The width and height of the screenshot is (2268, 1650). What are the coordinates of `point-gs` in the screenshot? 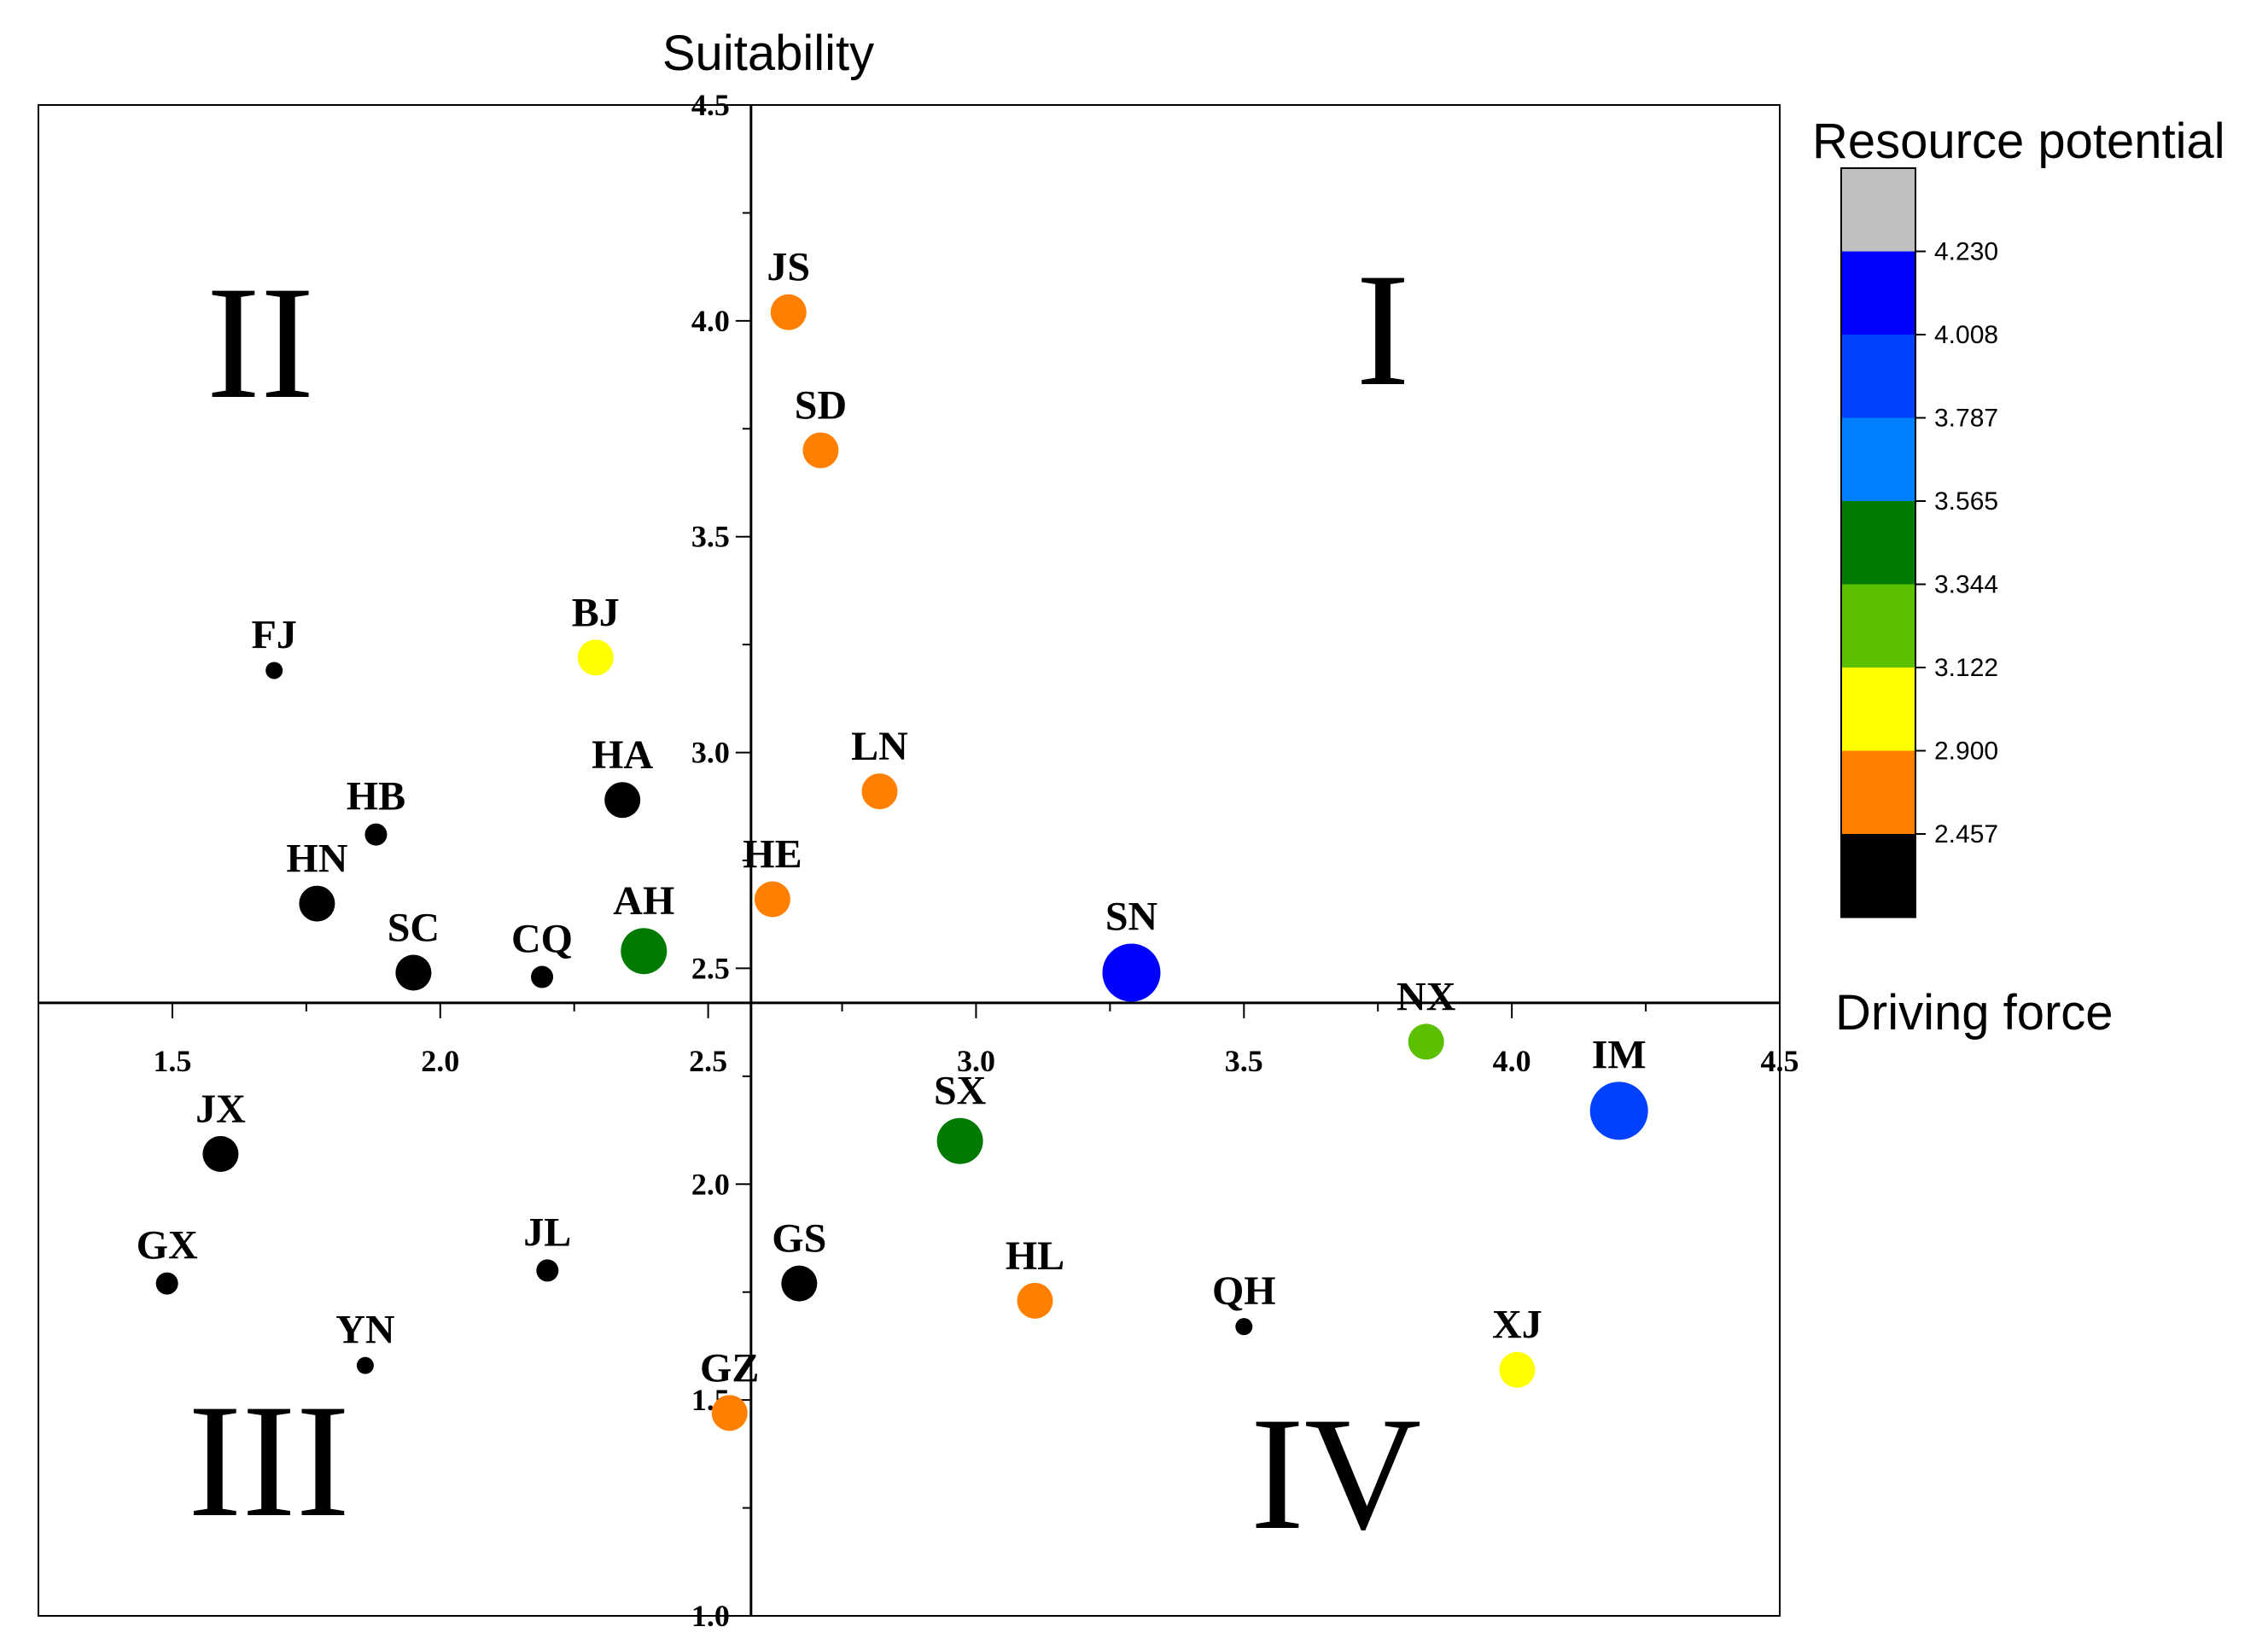 It's located at (799, 1284).